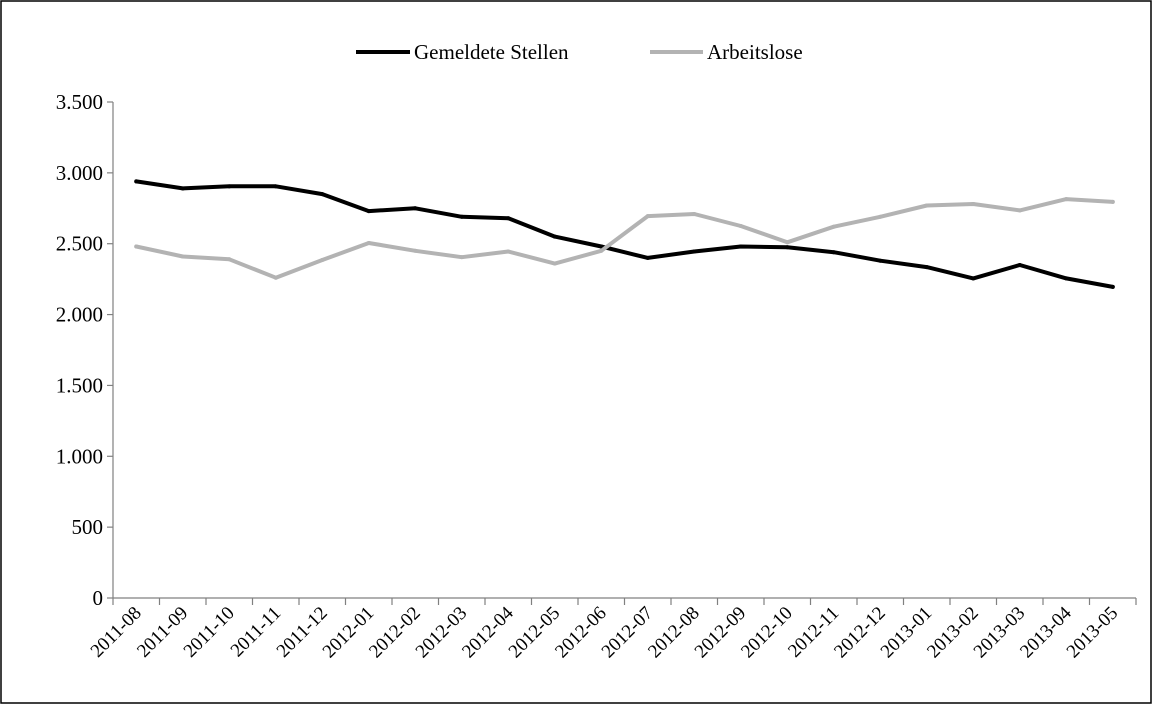  I want to click on y-tick-label: 2.000, so click(79, 315).